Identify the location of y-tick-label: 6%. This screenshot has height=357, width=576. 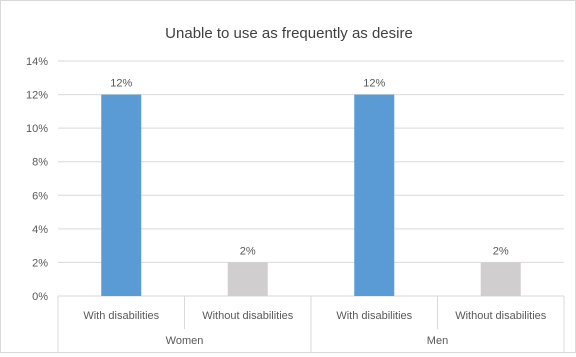
(40, 196).